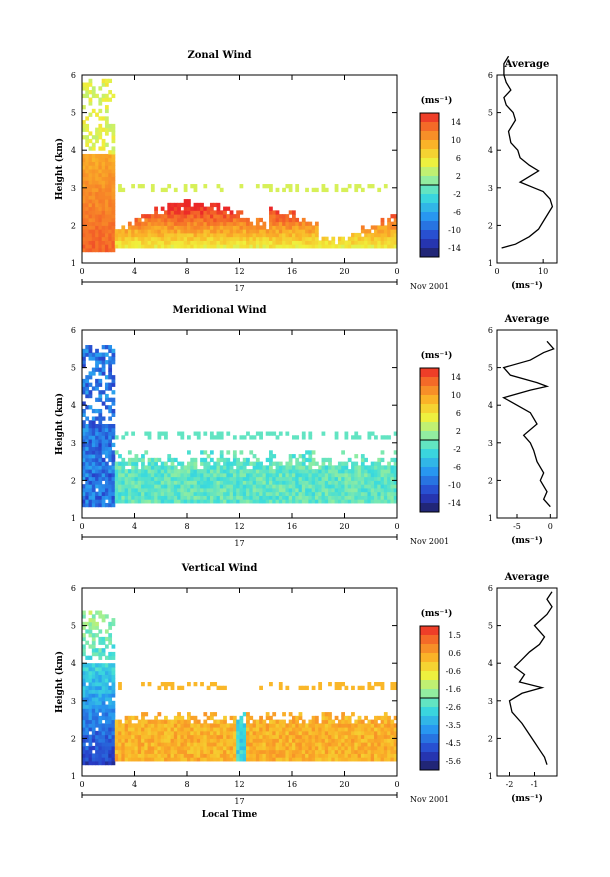  I want to click on colorbar-segment, so click(429, 649).